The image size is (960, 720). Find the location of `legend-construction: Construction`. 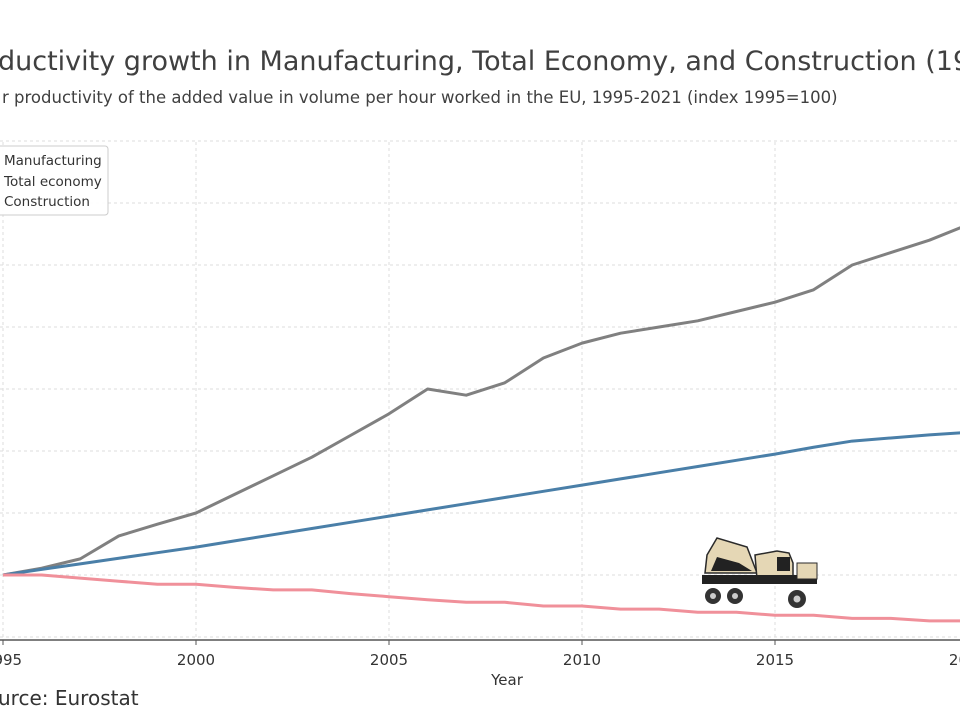

legend-construction: Construction is located at coordinates (47, 202).